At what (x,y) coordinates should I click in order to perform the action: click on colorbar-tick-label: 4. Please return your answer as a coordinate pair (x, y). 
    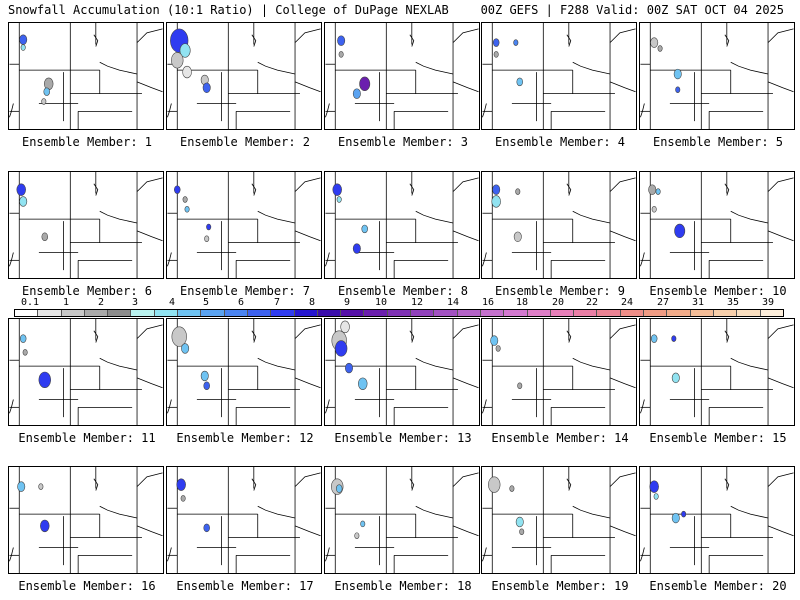
    Looking at the image, I should click on (172, 302).